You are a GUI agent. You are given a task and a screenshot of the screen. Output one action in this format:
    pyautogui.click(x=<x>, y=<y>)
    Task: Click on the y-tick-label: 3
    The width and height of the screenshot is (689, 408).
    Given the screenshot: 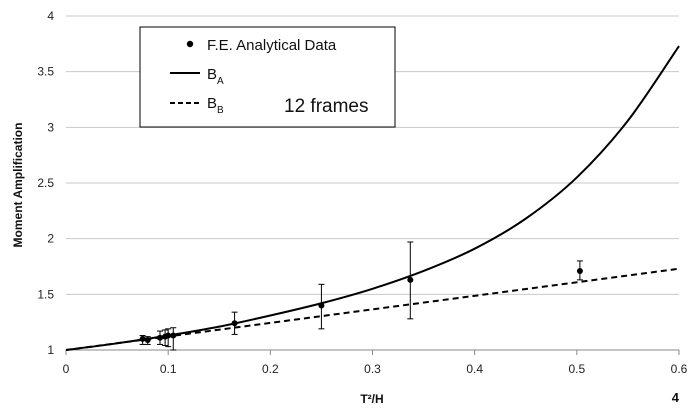 What is the action you would take?
    pyautogui.click(x=50, y=127)
    